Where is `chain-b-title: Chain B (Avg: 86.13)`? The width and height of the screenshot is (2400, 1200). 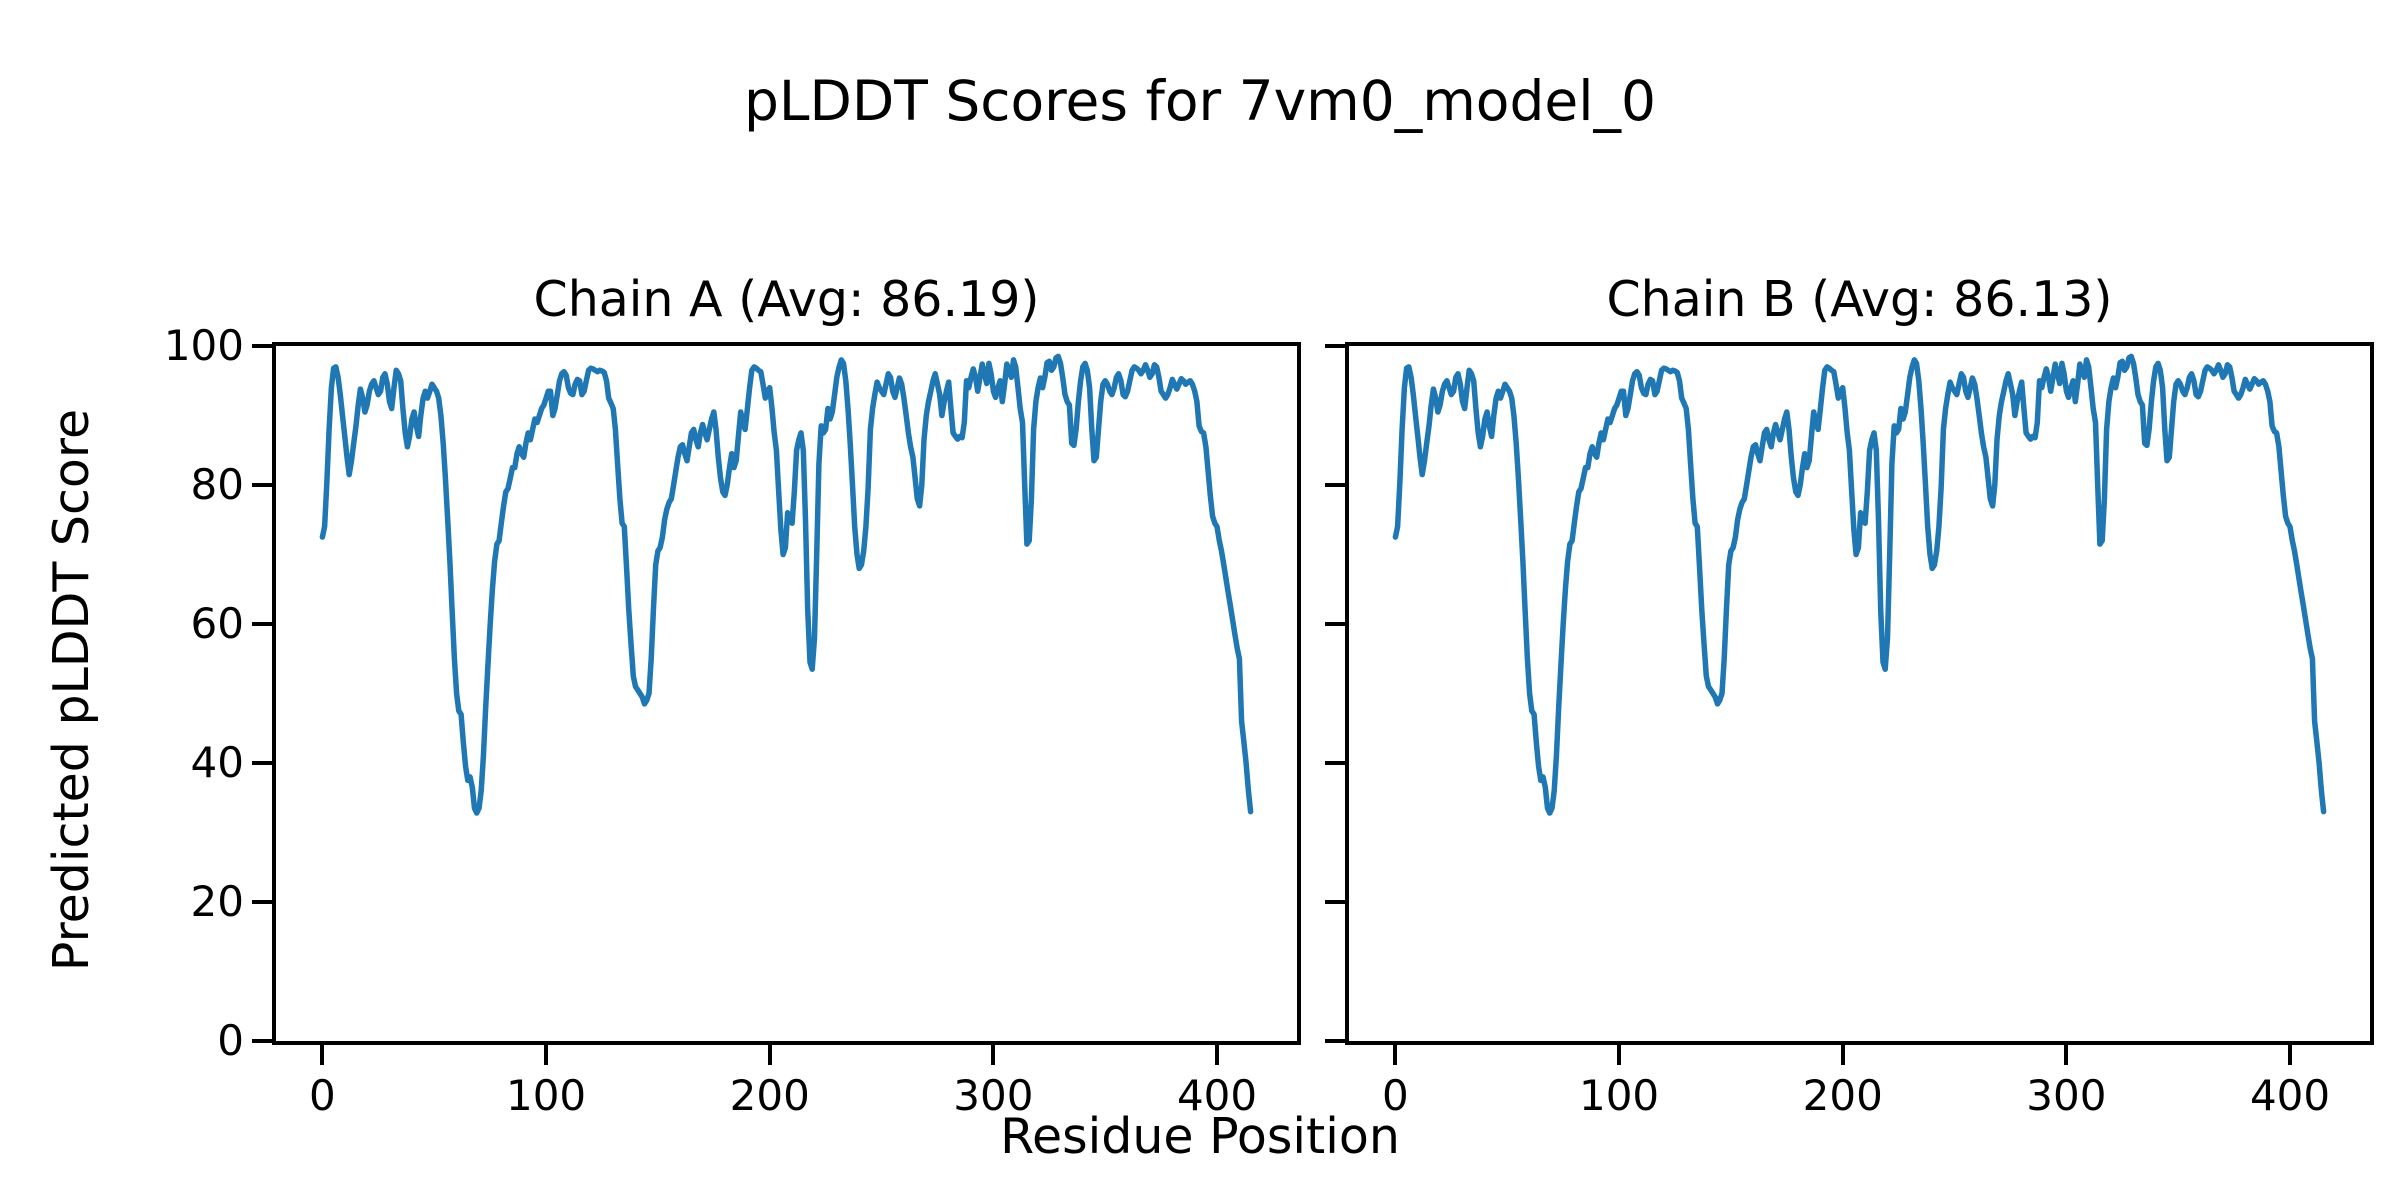 chain-b-title: Chain B (Avg: 86.13) is located at coordinates (1859, 299).